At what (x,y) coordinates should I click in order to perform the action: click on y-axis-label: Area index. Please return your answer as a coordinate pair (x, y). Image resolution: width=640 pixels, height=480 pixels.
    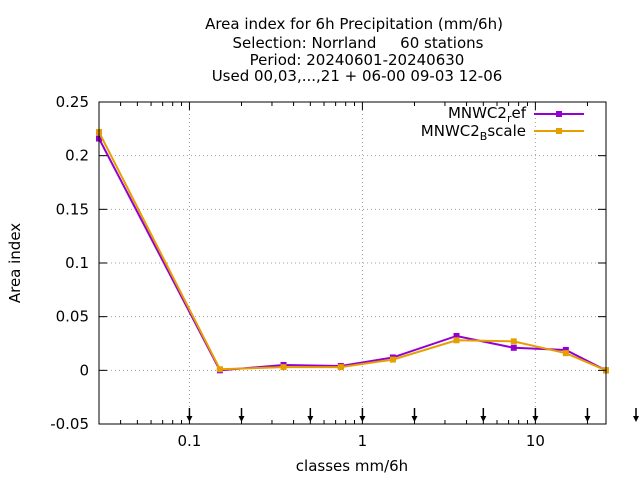
    Looking at the image, I should click on (15, 263).